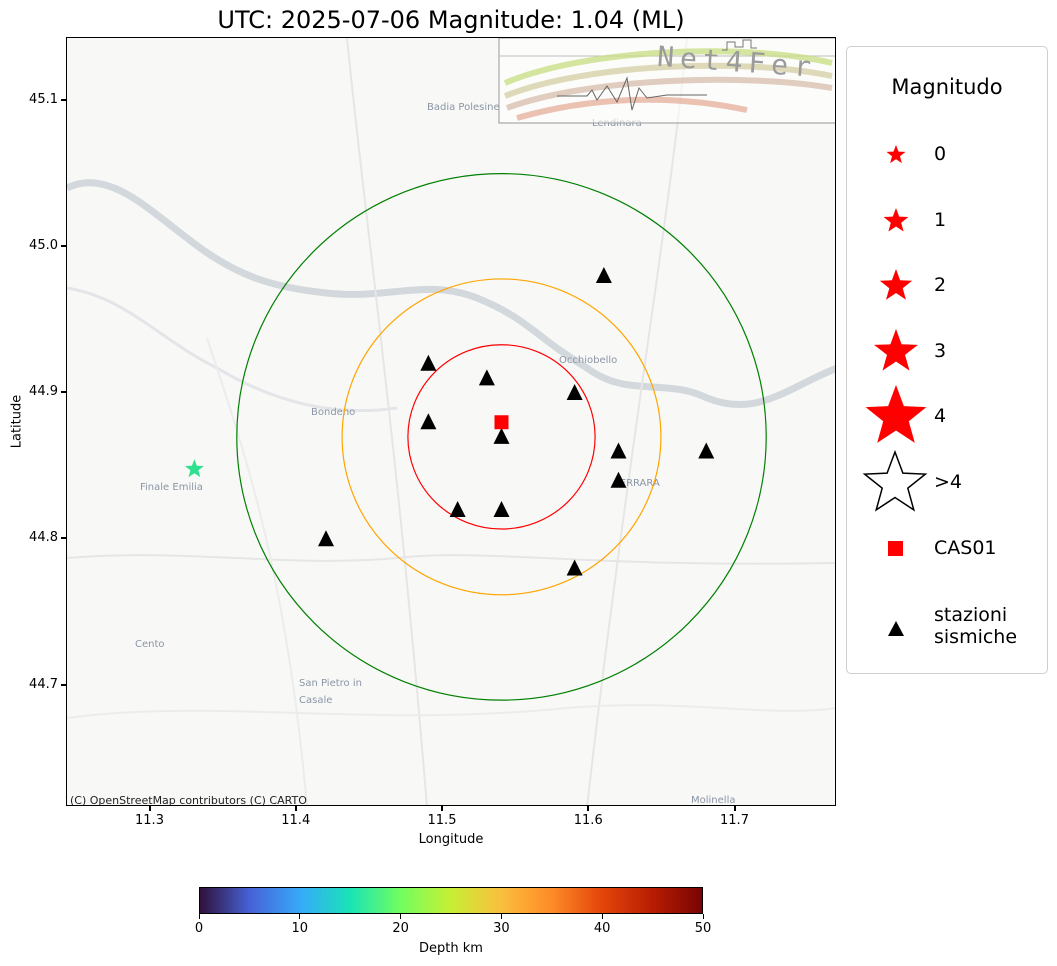 The image size is (1057, 966). Describe the element at coordinates (948, 482) in the screenshot. I see `legend-mag-over-4: >4` at that location.